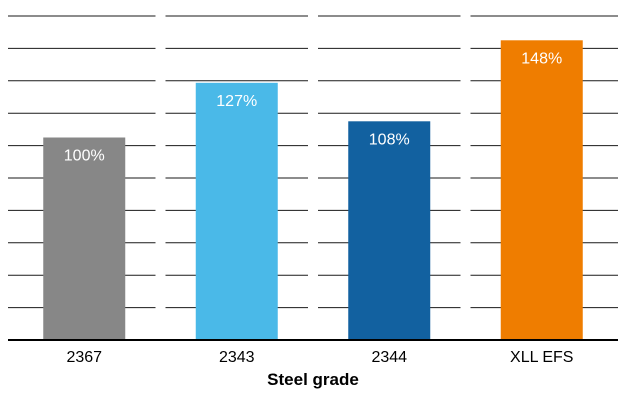 The height and width of the screenshot is (394, 626). Describe the element at coordinates (541, 190) in the screenshot. I see `bar-xll-efs` at that location.